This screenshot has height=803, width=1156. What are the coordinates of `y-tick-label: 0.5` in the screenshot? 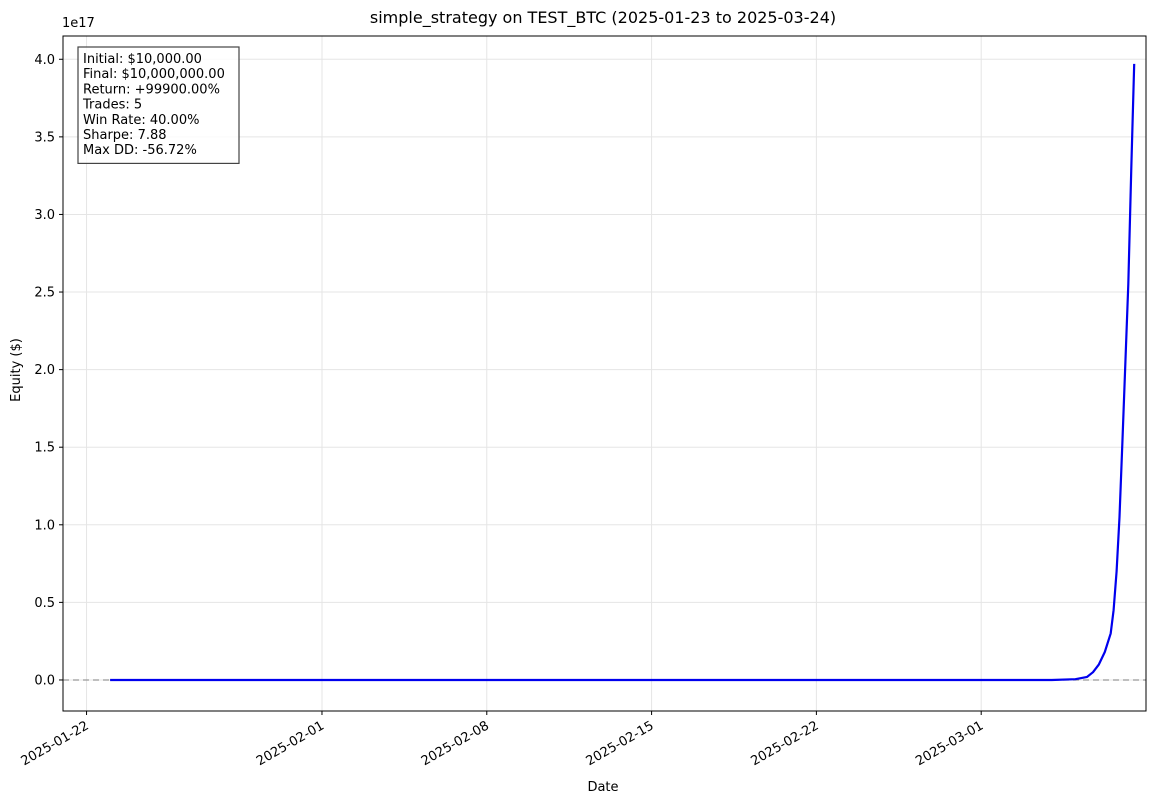 It's located at (44, 603).